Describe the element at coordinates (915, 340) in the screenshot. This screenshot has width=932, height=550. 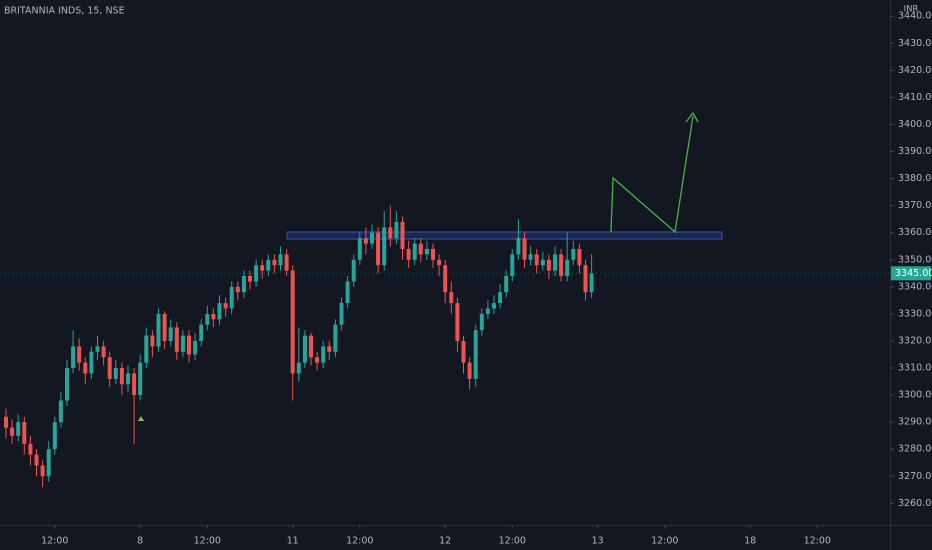
I see `y-tick-label: 3320.00` at that location.